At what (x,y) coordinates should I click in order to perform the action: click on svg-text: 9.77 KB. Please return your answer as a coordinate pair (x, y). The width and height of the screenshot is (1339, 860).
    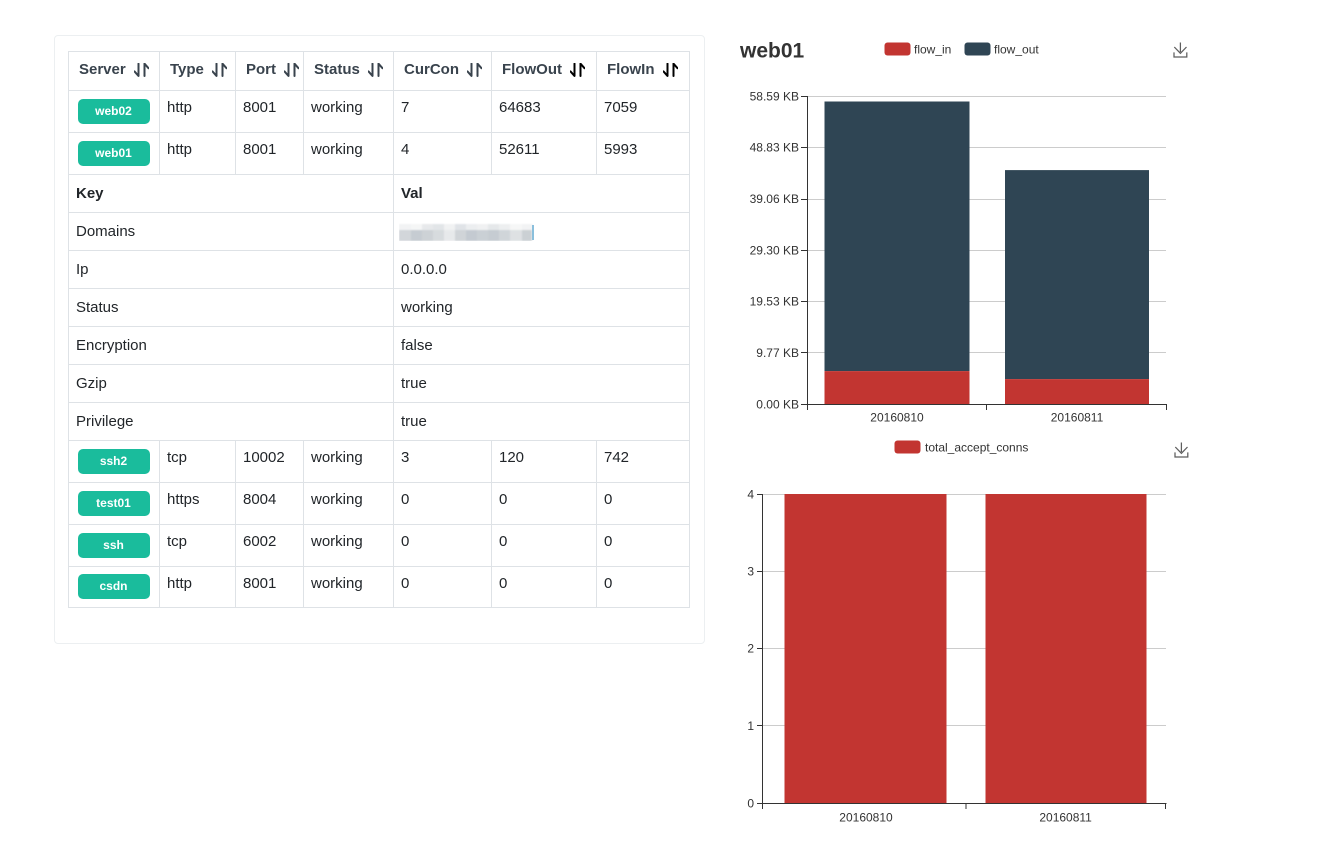
    Looking at the image, I should click on (777, 353).